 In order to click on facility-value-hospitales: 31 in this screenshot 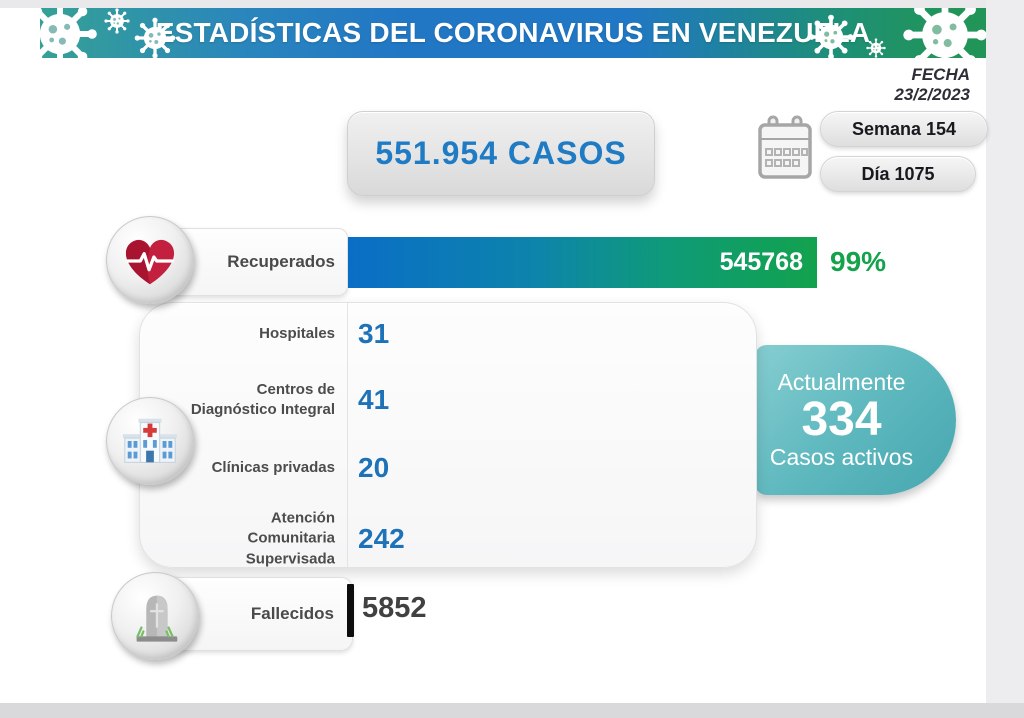, I will do `click(374, 333)`.